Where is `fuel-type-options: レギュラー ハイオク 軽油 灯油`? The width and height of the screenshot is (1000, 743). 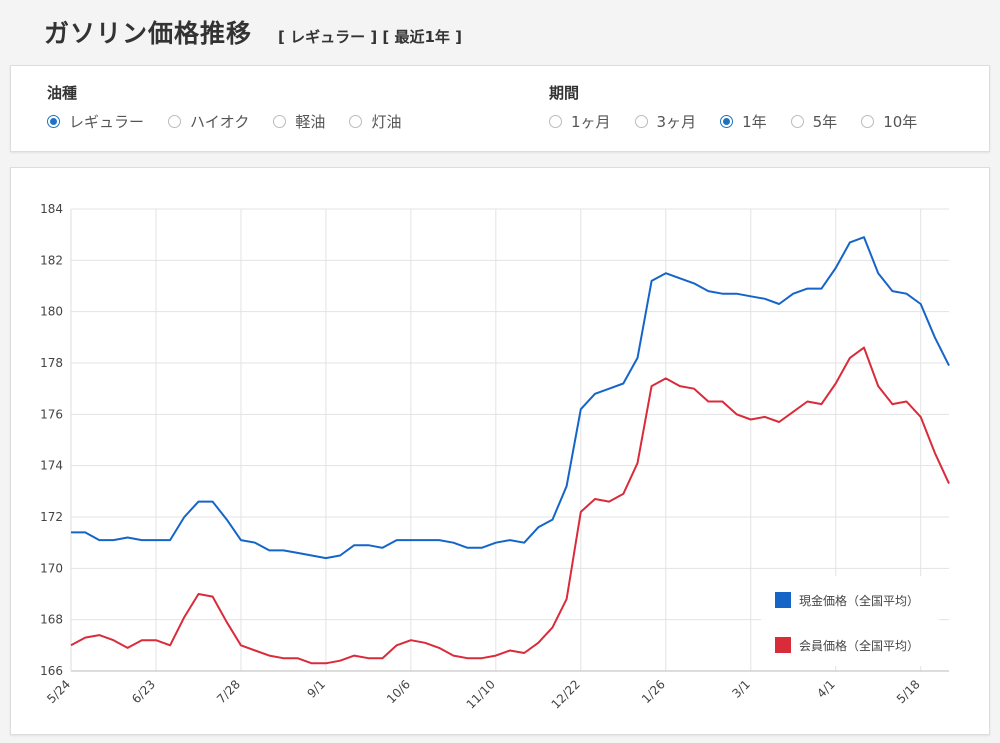 fuel-type-options: レギュラー ハイオク 軽油 灯油 is located at coordinates (236, 121).